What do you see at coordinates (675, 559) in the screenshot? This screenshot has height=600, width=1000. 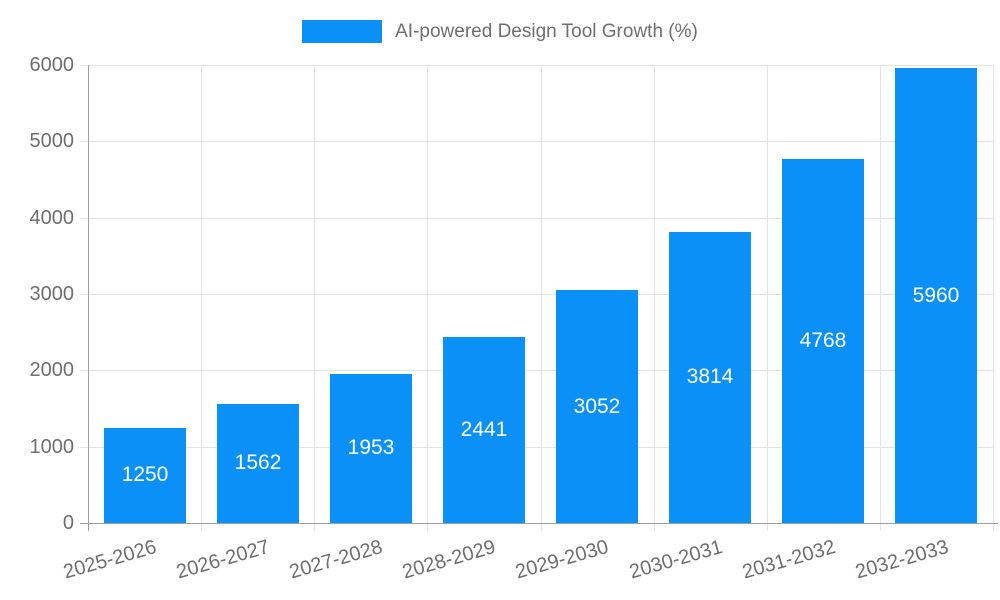 I see `x-tick-label: 2030-2031` at bounding box center [675, 559].